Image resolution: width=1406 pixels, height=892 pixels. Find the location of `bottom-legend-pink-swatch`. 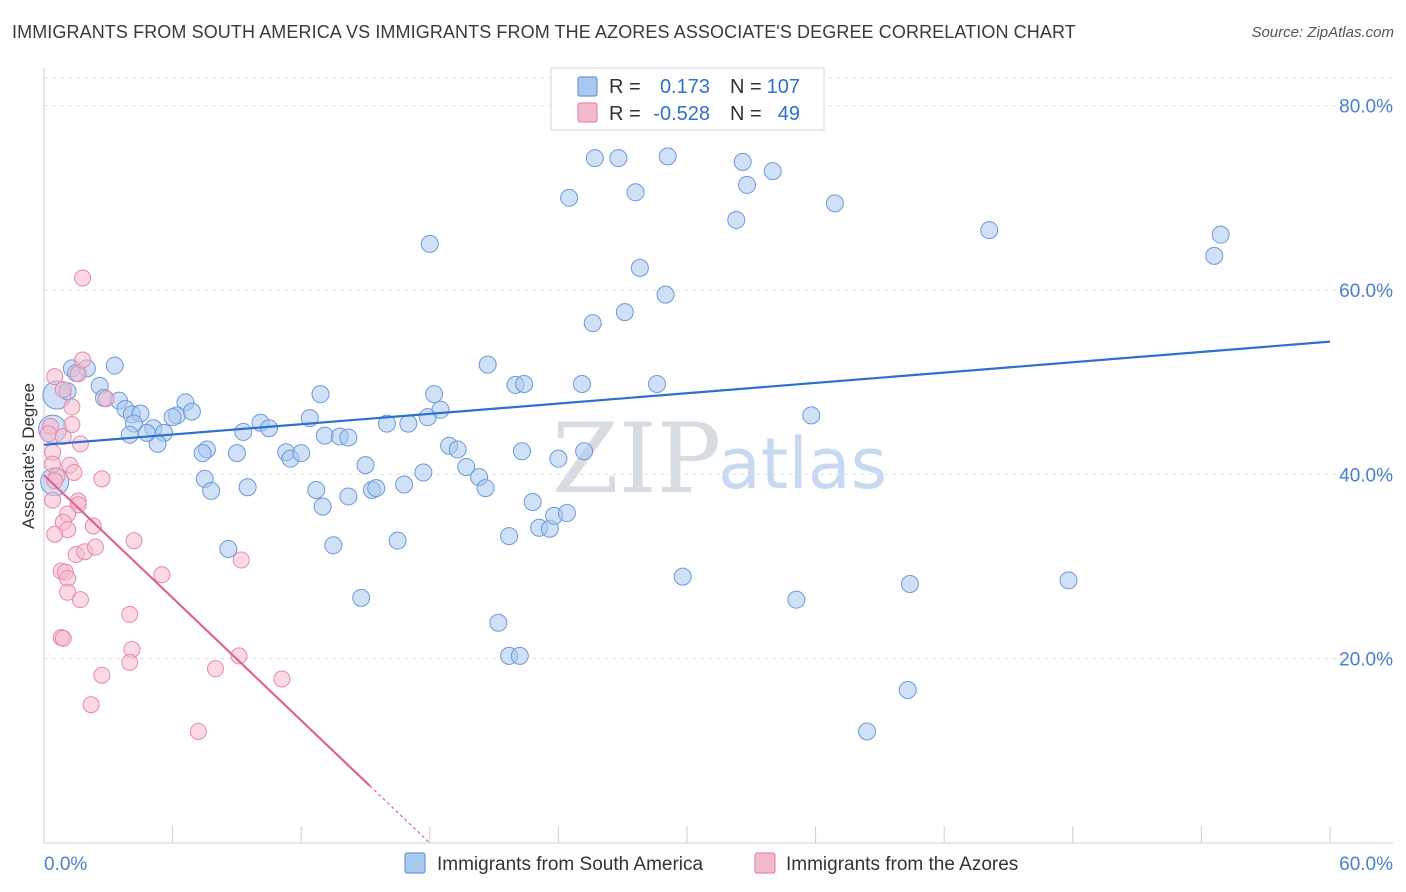

bottom-legend-pink-swatch is located at coordinates (765, 863).